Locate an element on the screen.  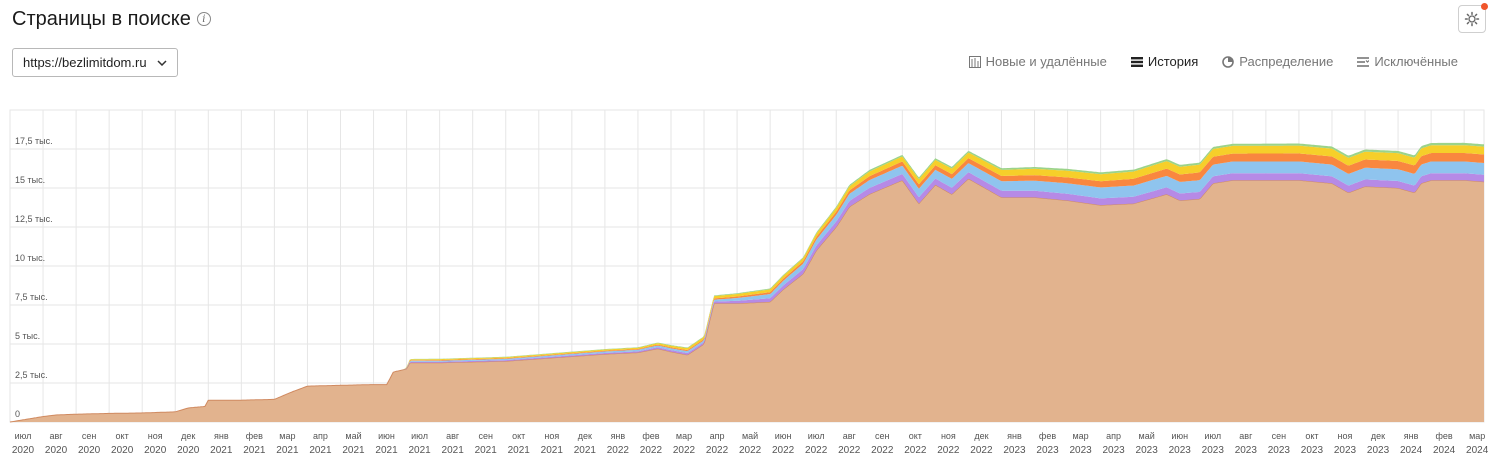
y-tick-label: 0 is located at coordinates (17, 414).